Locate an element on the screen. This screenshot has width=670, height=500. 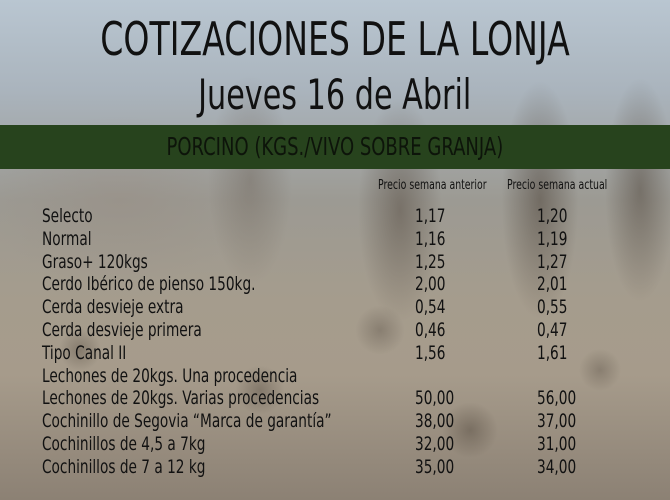
current-price: 1,19 is located at coordinates (558, 239).